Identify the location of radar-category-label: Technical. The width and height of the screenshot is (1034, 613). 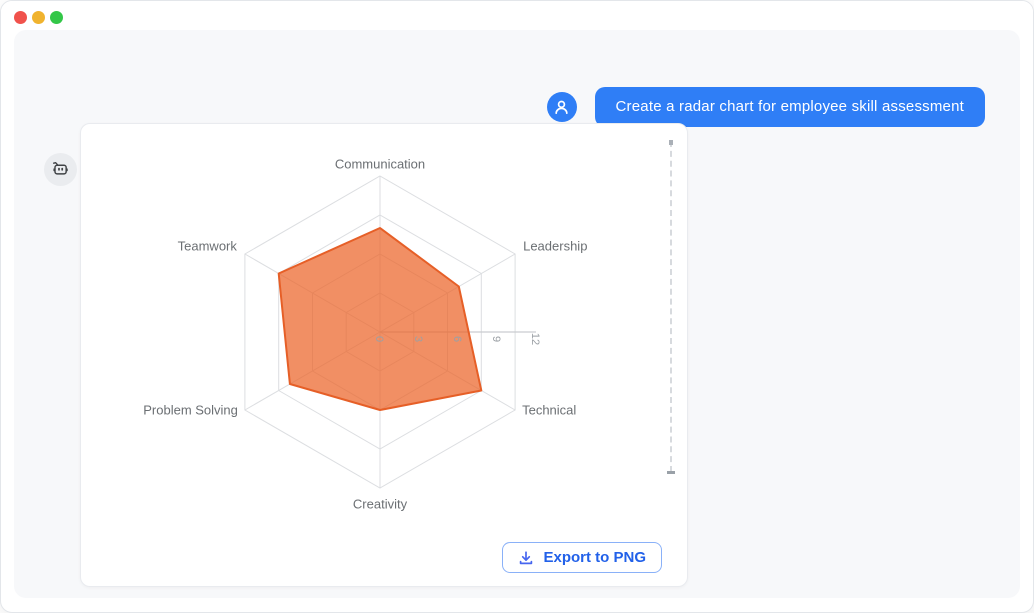
(549, 410).